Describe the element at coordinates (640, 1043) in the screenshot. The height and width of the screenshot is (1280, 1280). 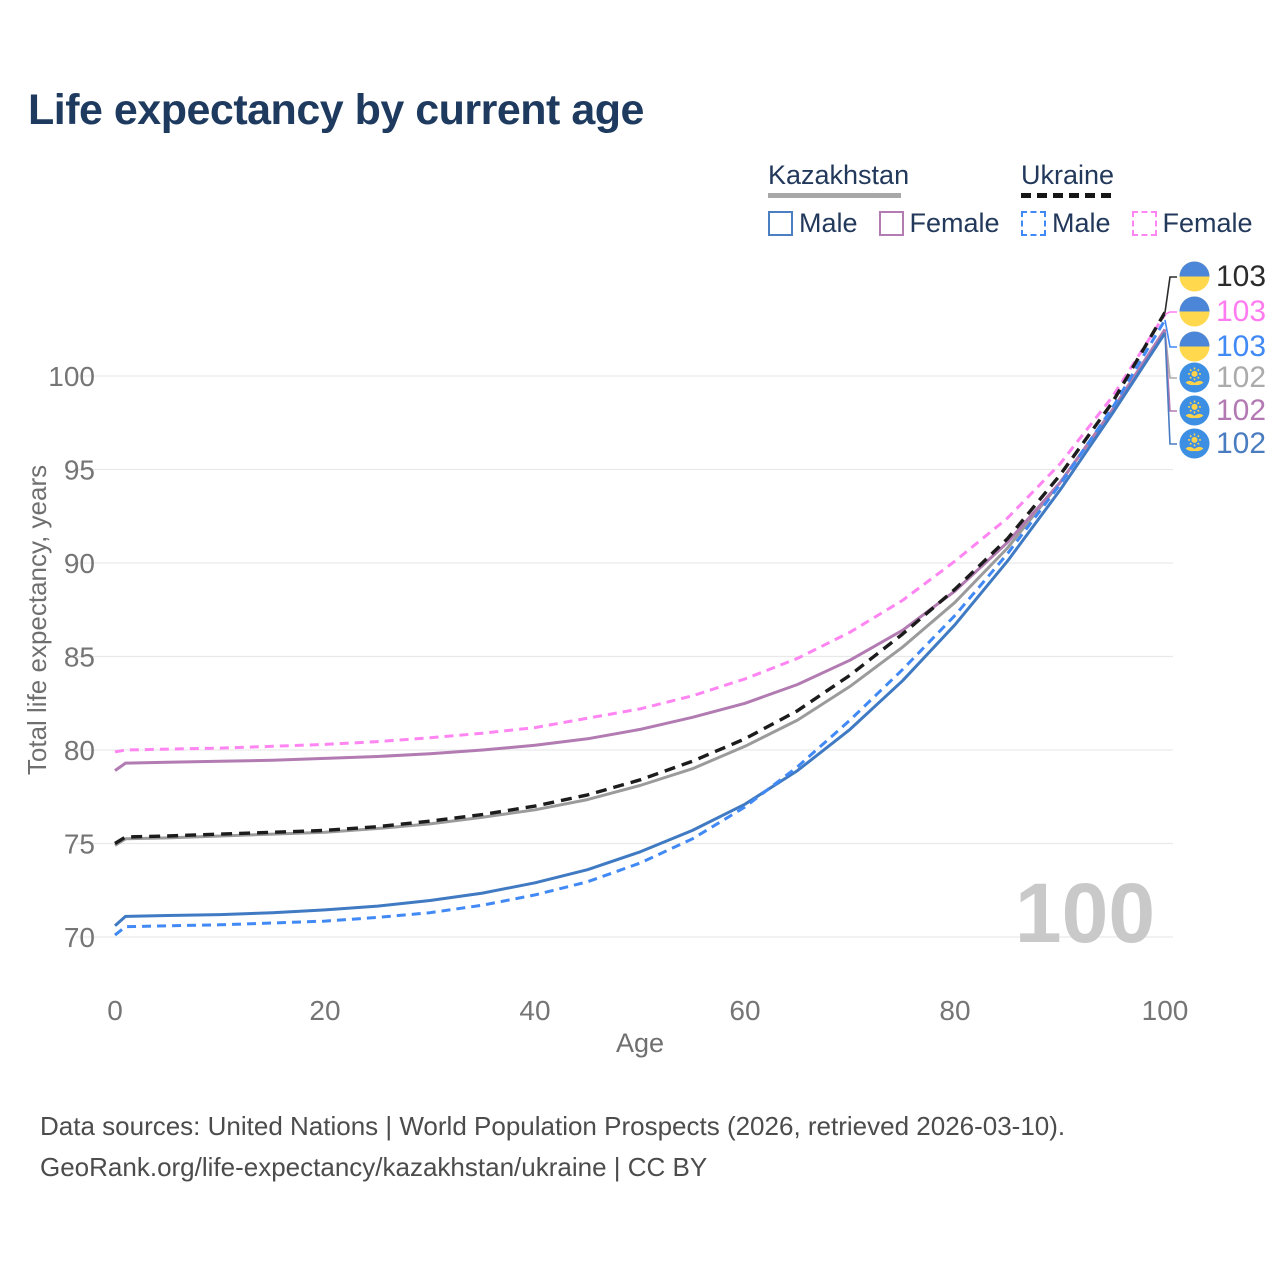
I see `x-axis-label: Age` at that location.